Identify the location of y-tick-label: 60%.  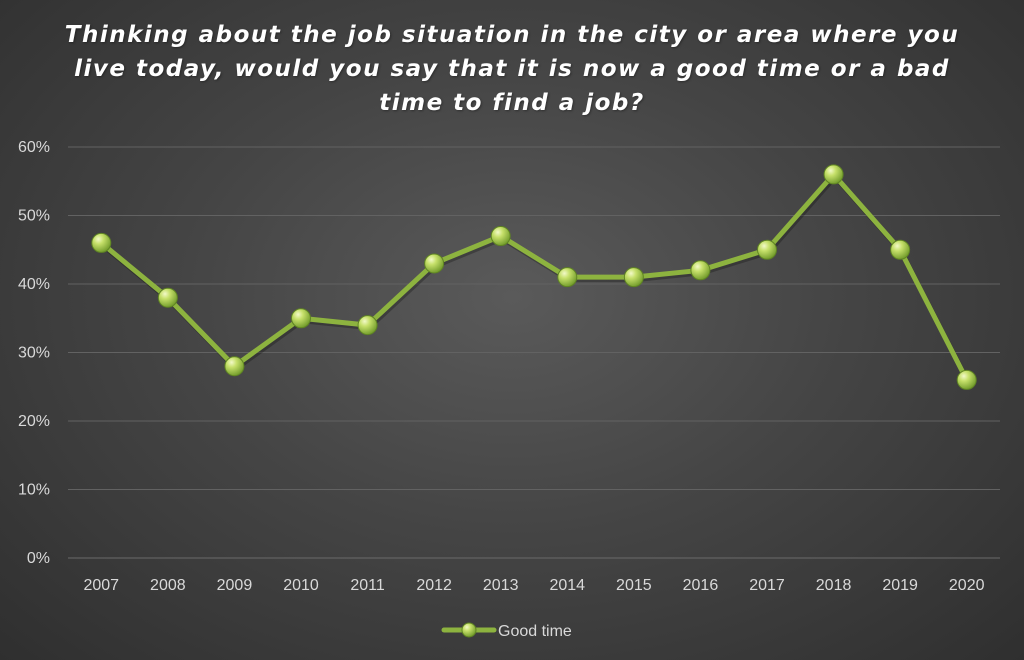
(34, 147).